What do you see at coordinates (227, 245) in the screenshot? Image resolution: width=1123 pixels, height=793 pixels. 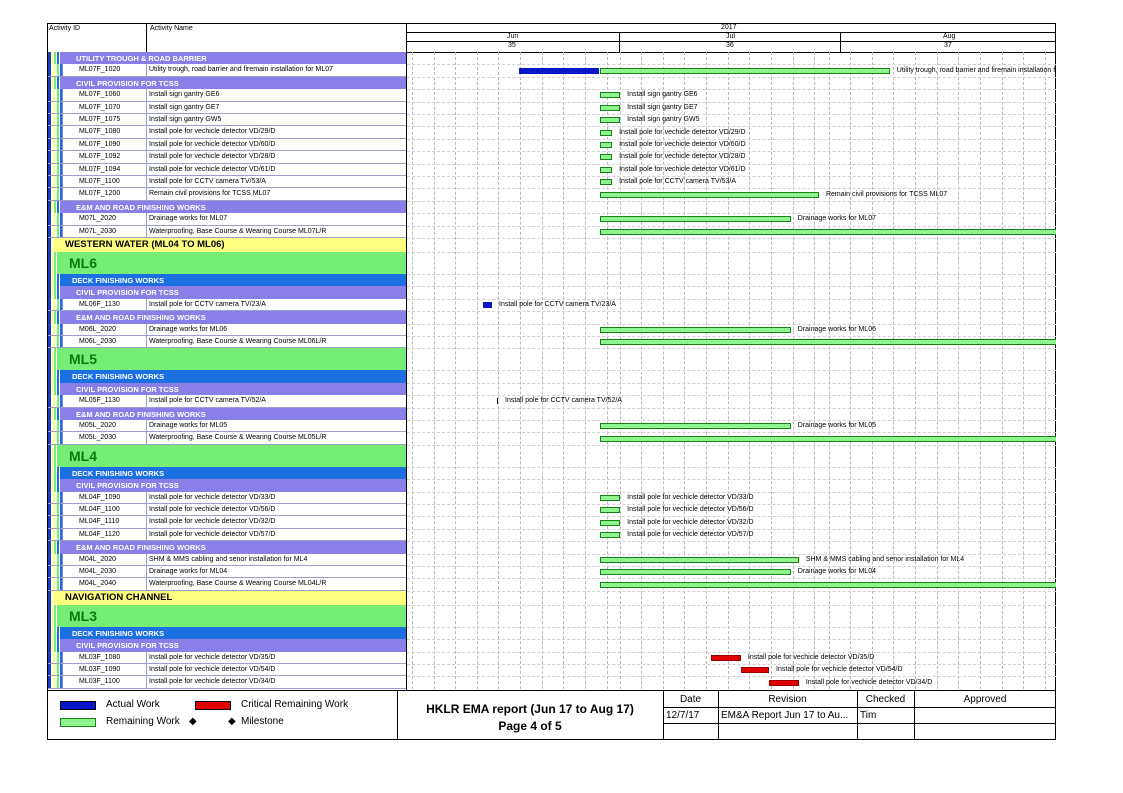 I see `wbs-group-header: WESTERN WATER (ML04 TO ML06)` at bounding box center [227, 245].